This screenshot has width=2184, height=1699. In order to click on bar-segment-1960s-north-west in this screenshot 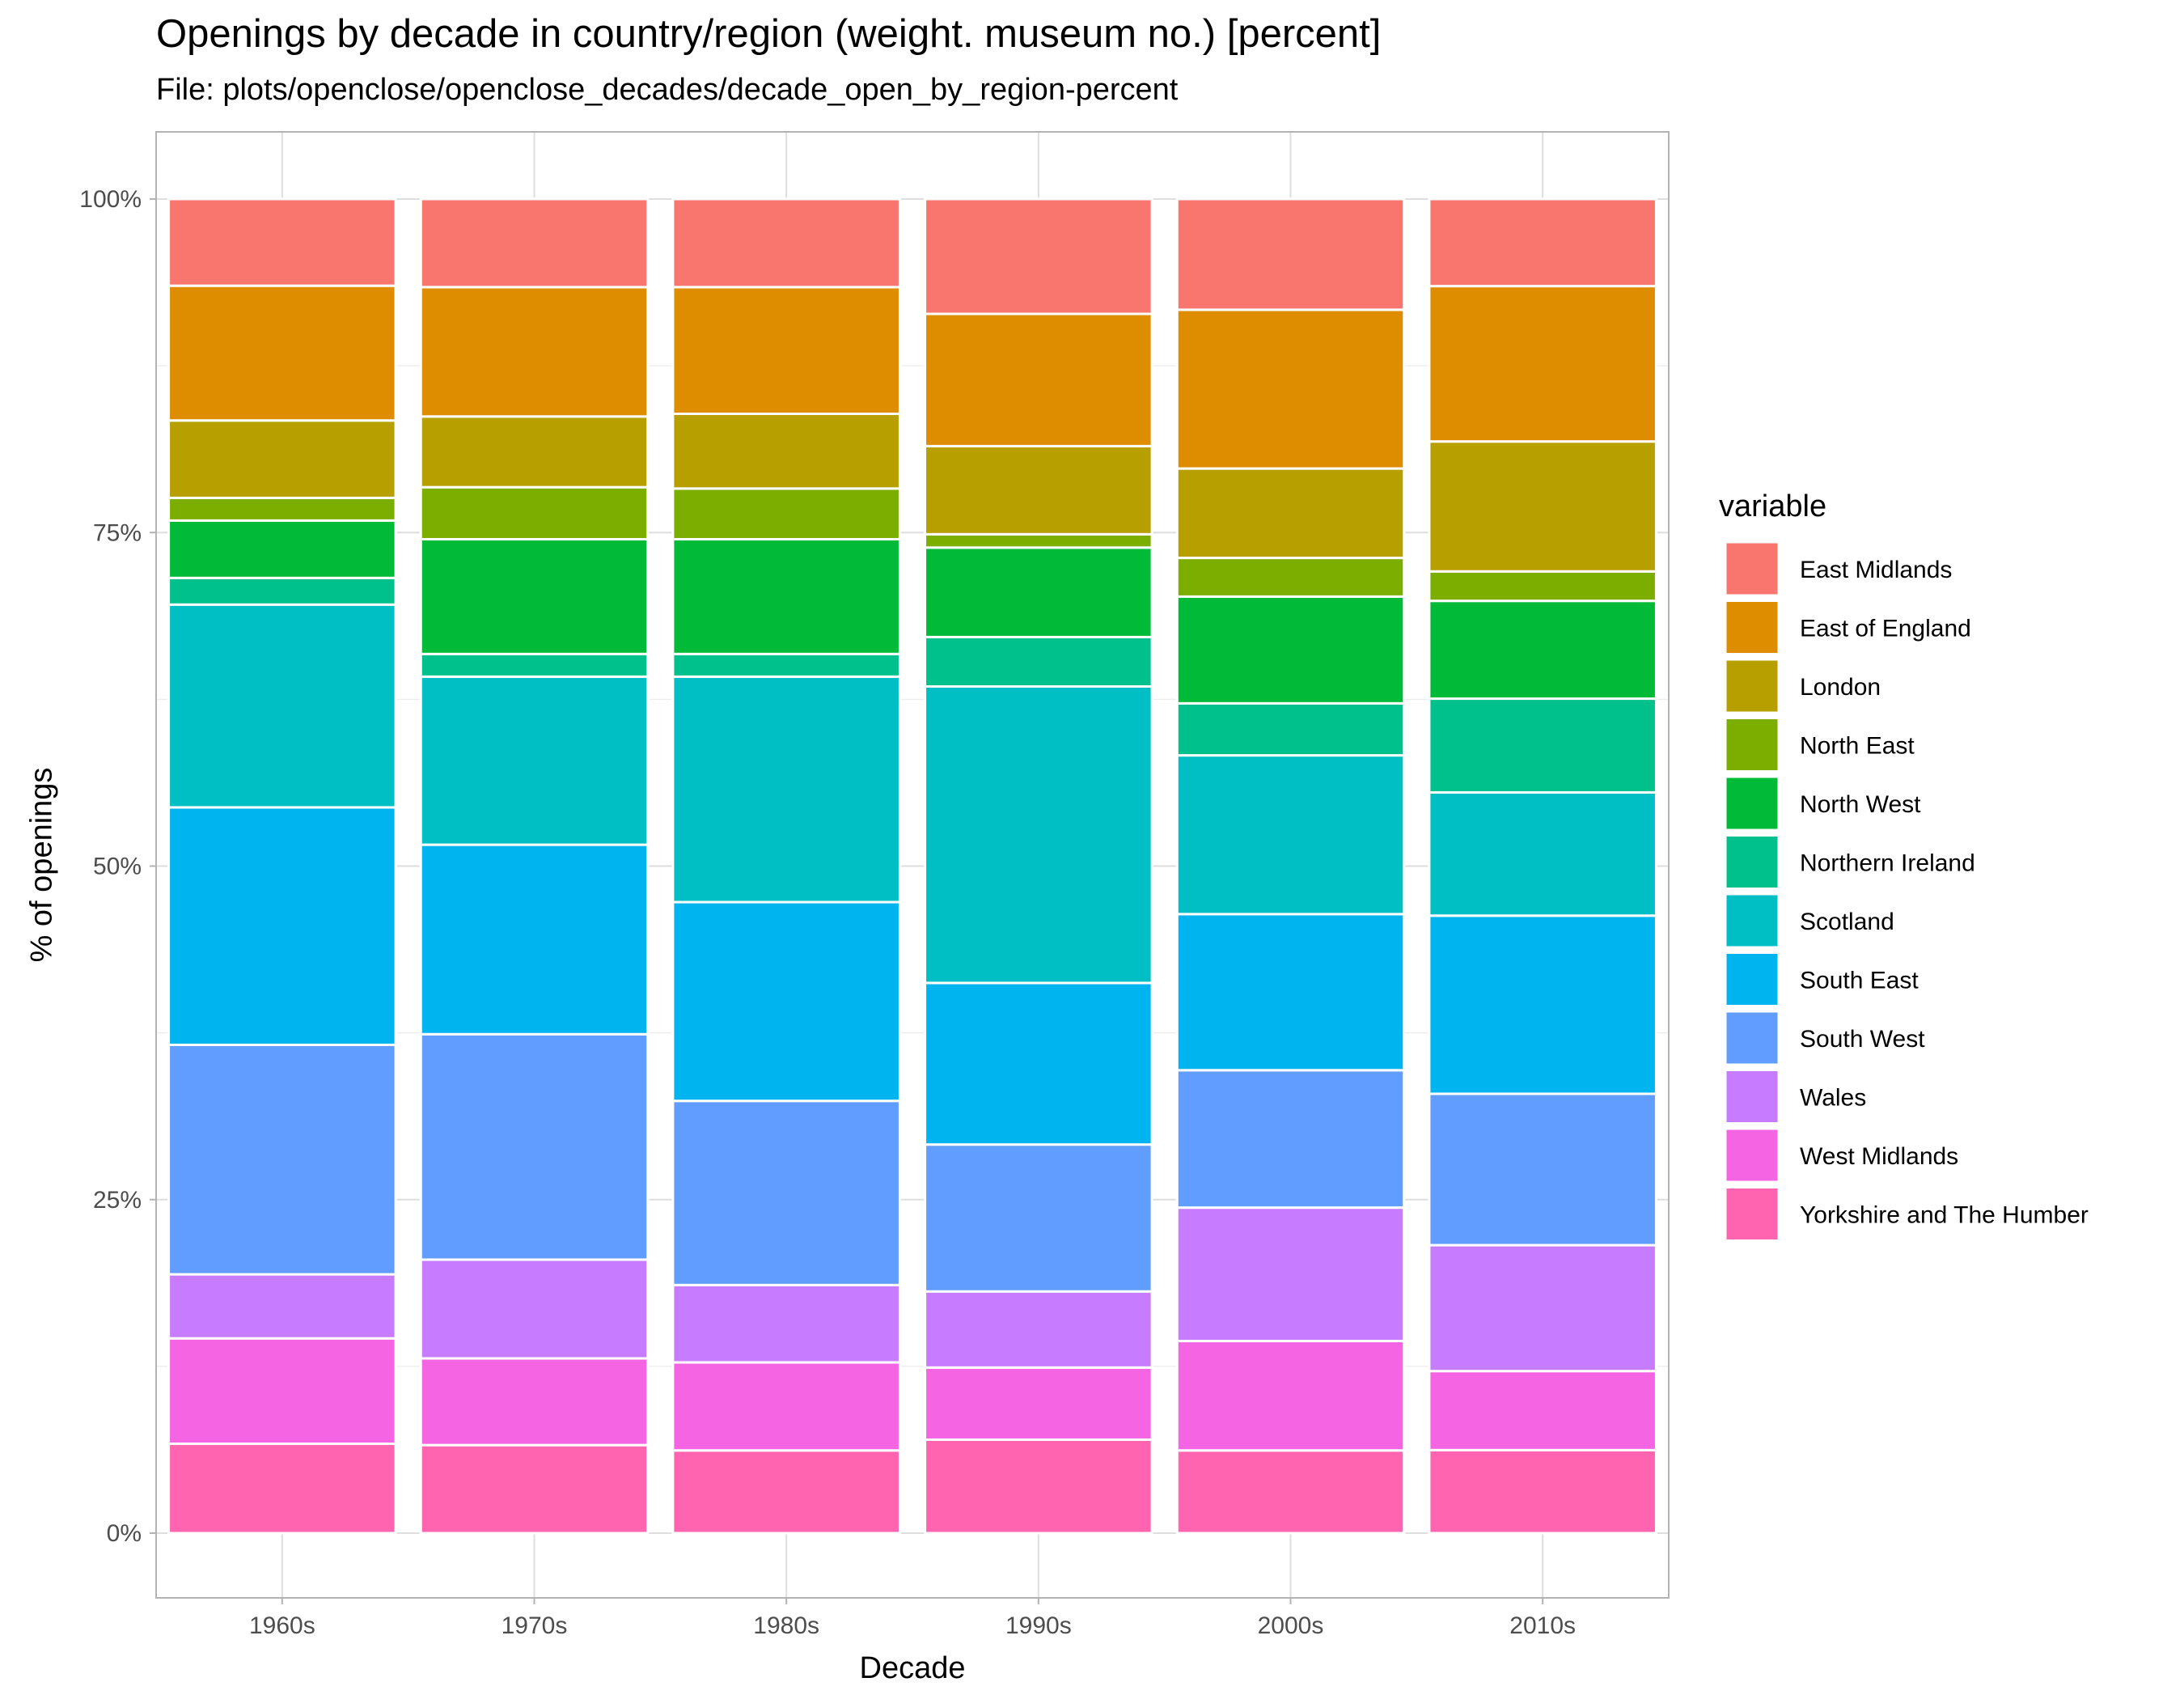, I will do `click(282, 549)`.